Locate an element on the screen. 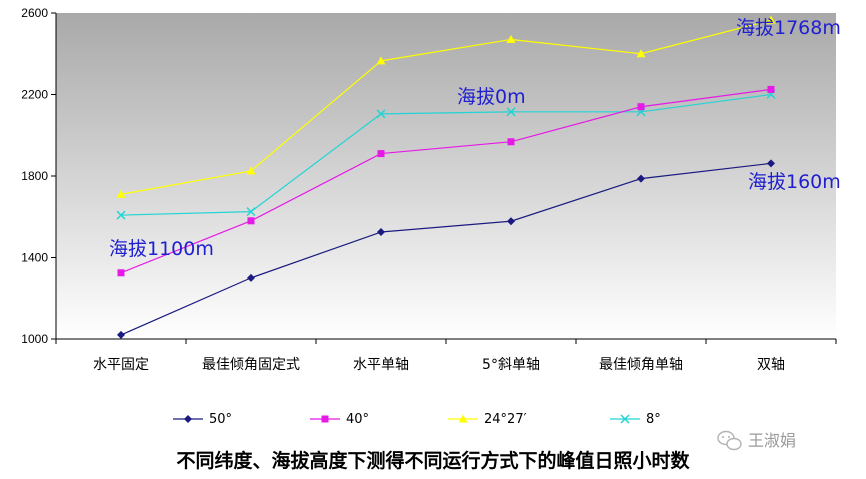  y-tick-label: 1000 is located at coordinates (34, 339).